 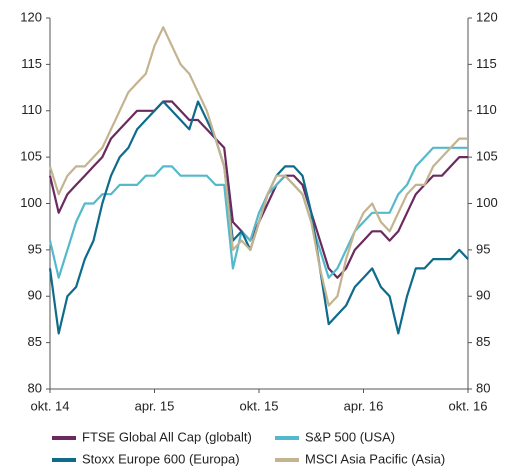 I want to click on y2-tick-label: 95, so click(x=483, y=248).